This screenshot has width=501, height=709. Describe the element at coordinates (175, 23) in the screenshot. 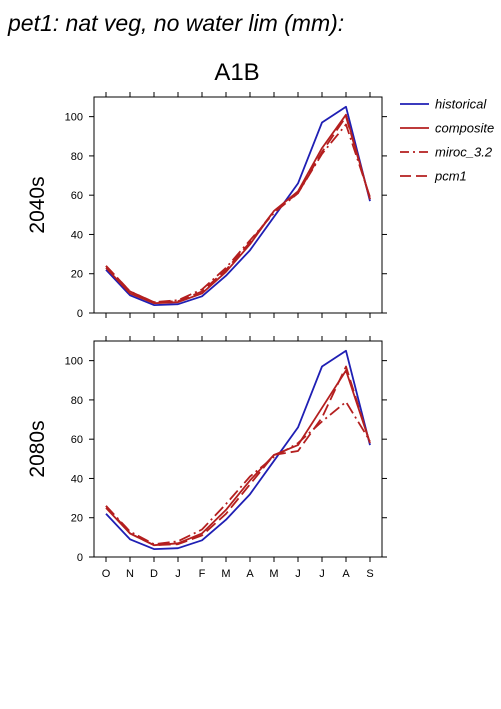

I see `figure-title: pet1: nat veg, no water lim (mm):` at that location.